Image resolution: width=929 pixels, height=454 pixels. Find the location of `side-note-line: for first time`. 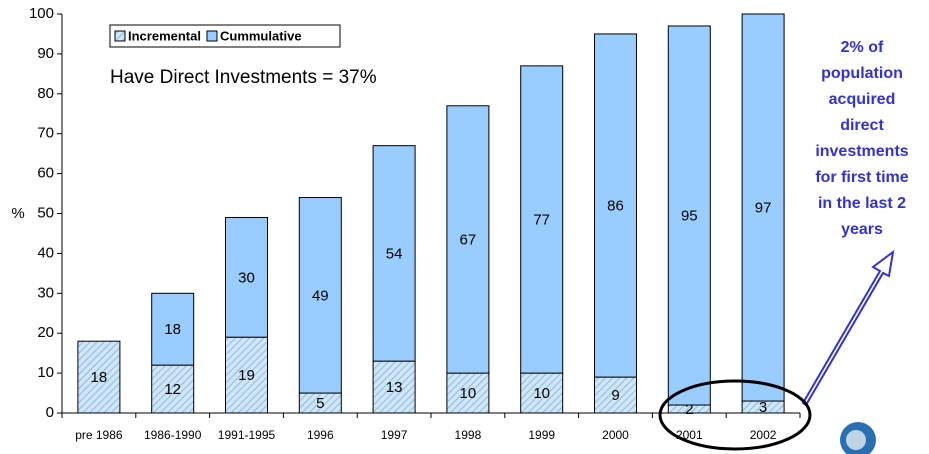

side-note-line: for first time is located at coordinates (861, 177).